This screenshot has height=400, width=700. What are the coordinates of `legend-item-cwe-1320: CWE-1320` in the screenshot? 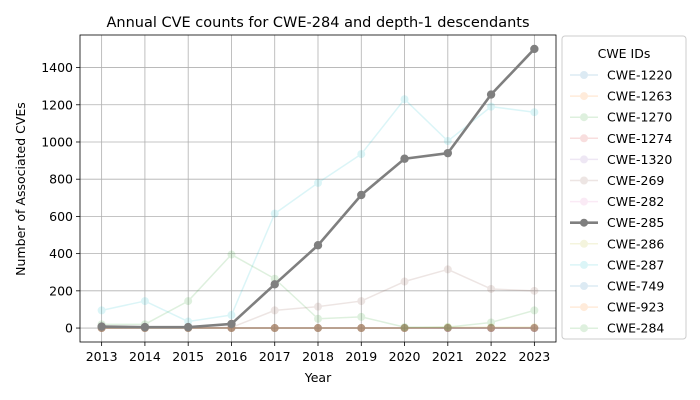 It's located at (621, 159).